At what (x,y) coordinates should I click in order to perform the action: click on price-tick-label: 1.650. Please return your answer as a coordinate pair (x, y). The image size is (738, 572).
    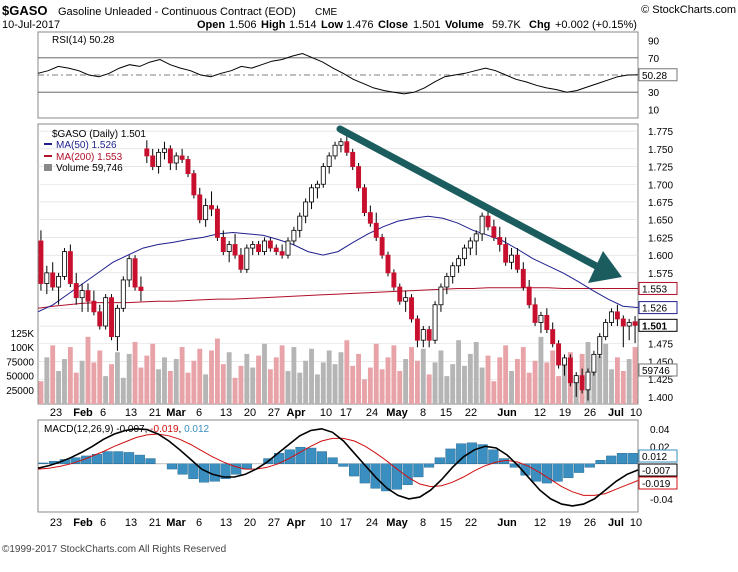
    Looking at the image, I should click on (660, 221).